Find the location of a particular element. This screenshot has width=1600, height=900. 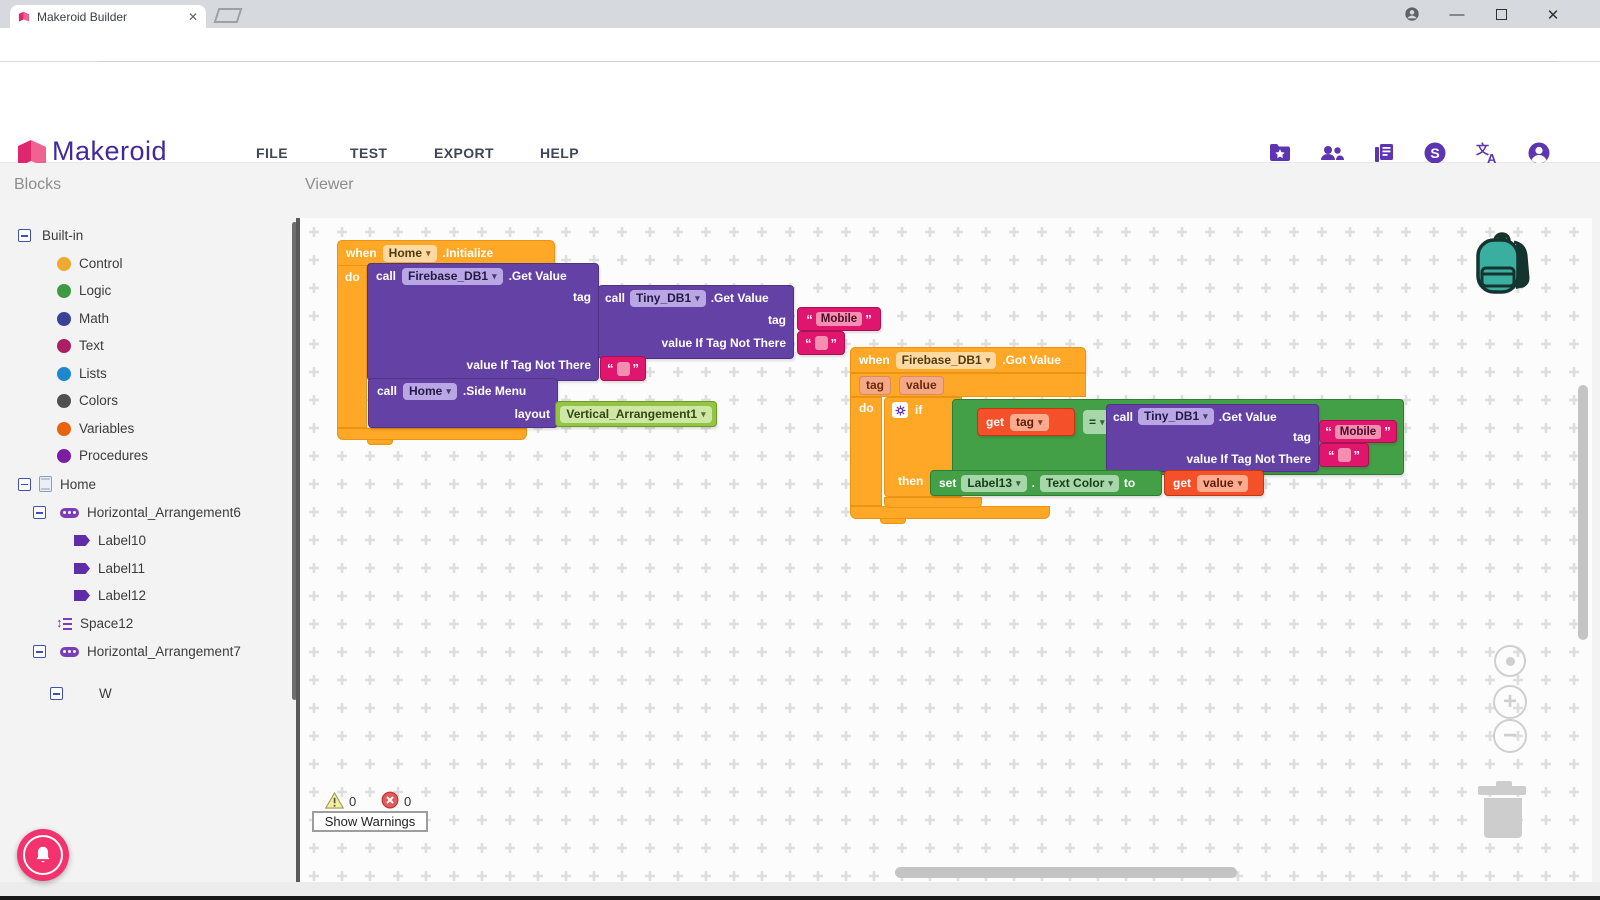

param-tag-chip: tag is located at coordinates (875, 385).